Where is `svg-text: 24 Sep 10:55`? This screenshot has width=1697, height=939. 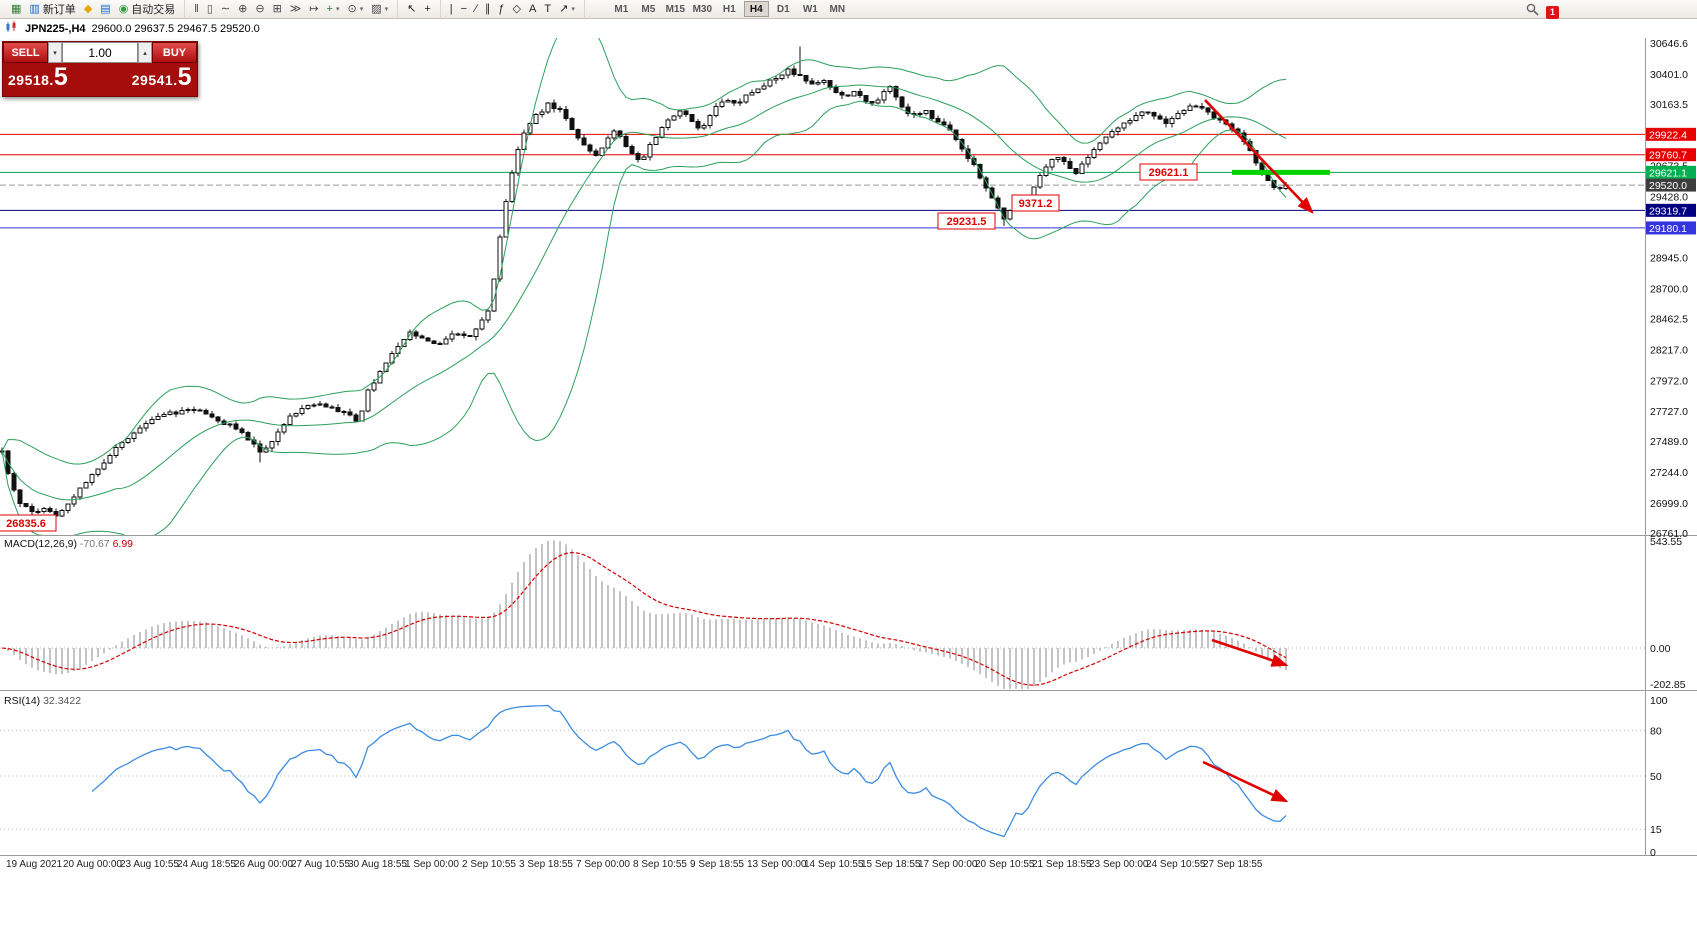 svg-text: 24 Sep 10:55 is located at coordinates (1176, 864).